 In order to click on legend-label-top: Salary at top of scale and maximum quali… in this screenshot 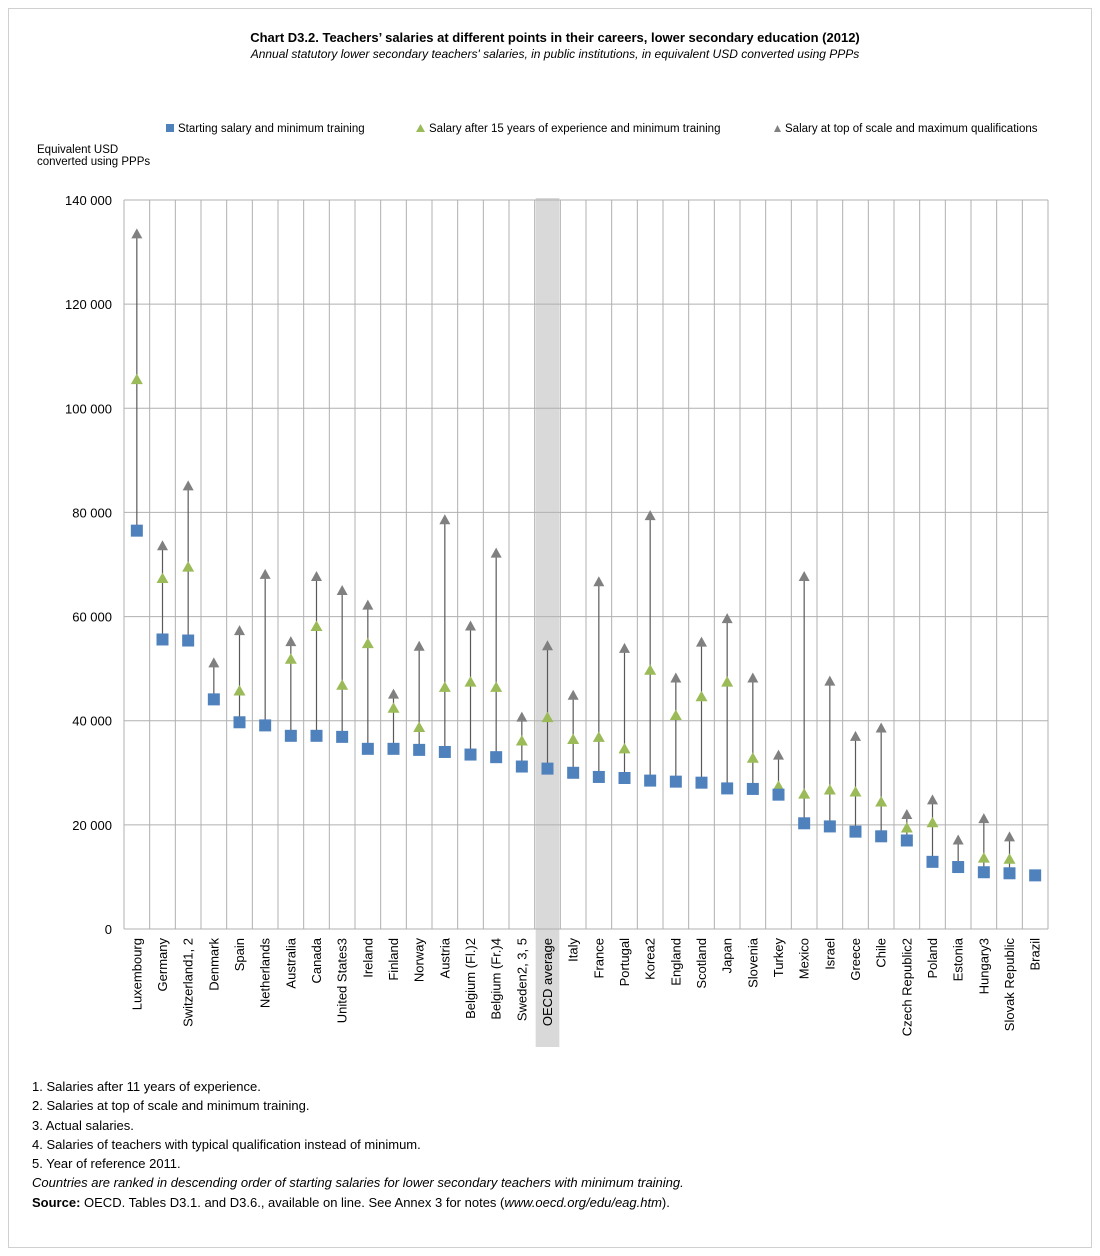, I will do `click(911, 129)`.